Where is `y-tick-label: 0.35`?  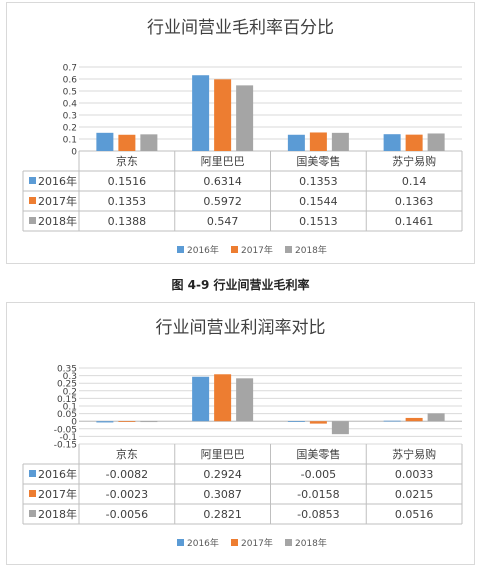
y-tick-label: 0.35 is located at coordinates (67, 370).